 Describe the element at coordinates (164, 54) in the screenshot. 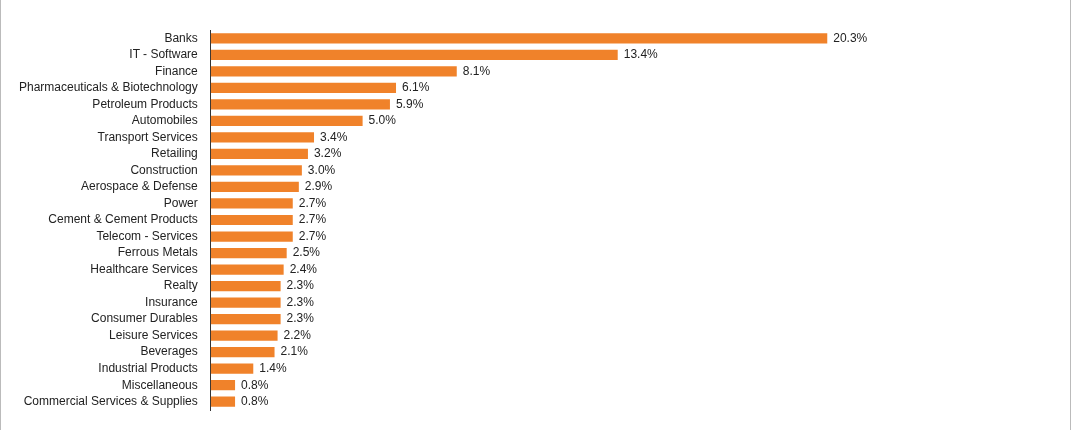

I see `y-tick-label: IT - Software` at that location.